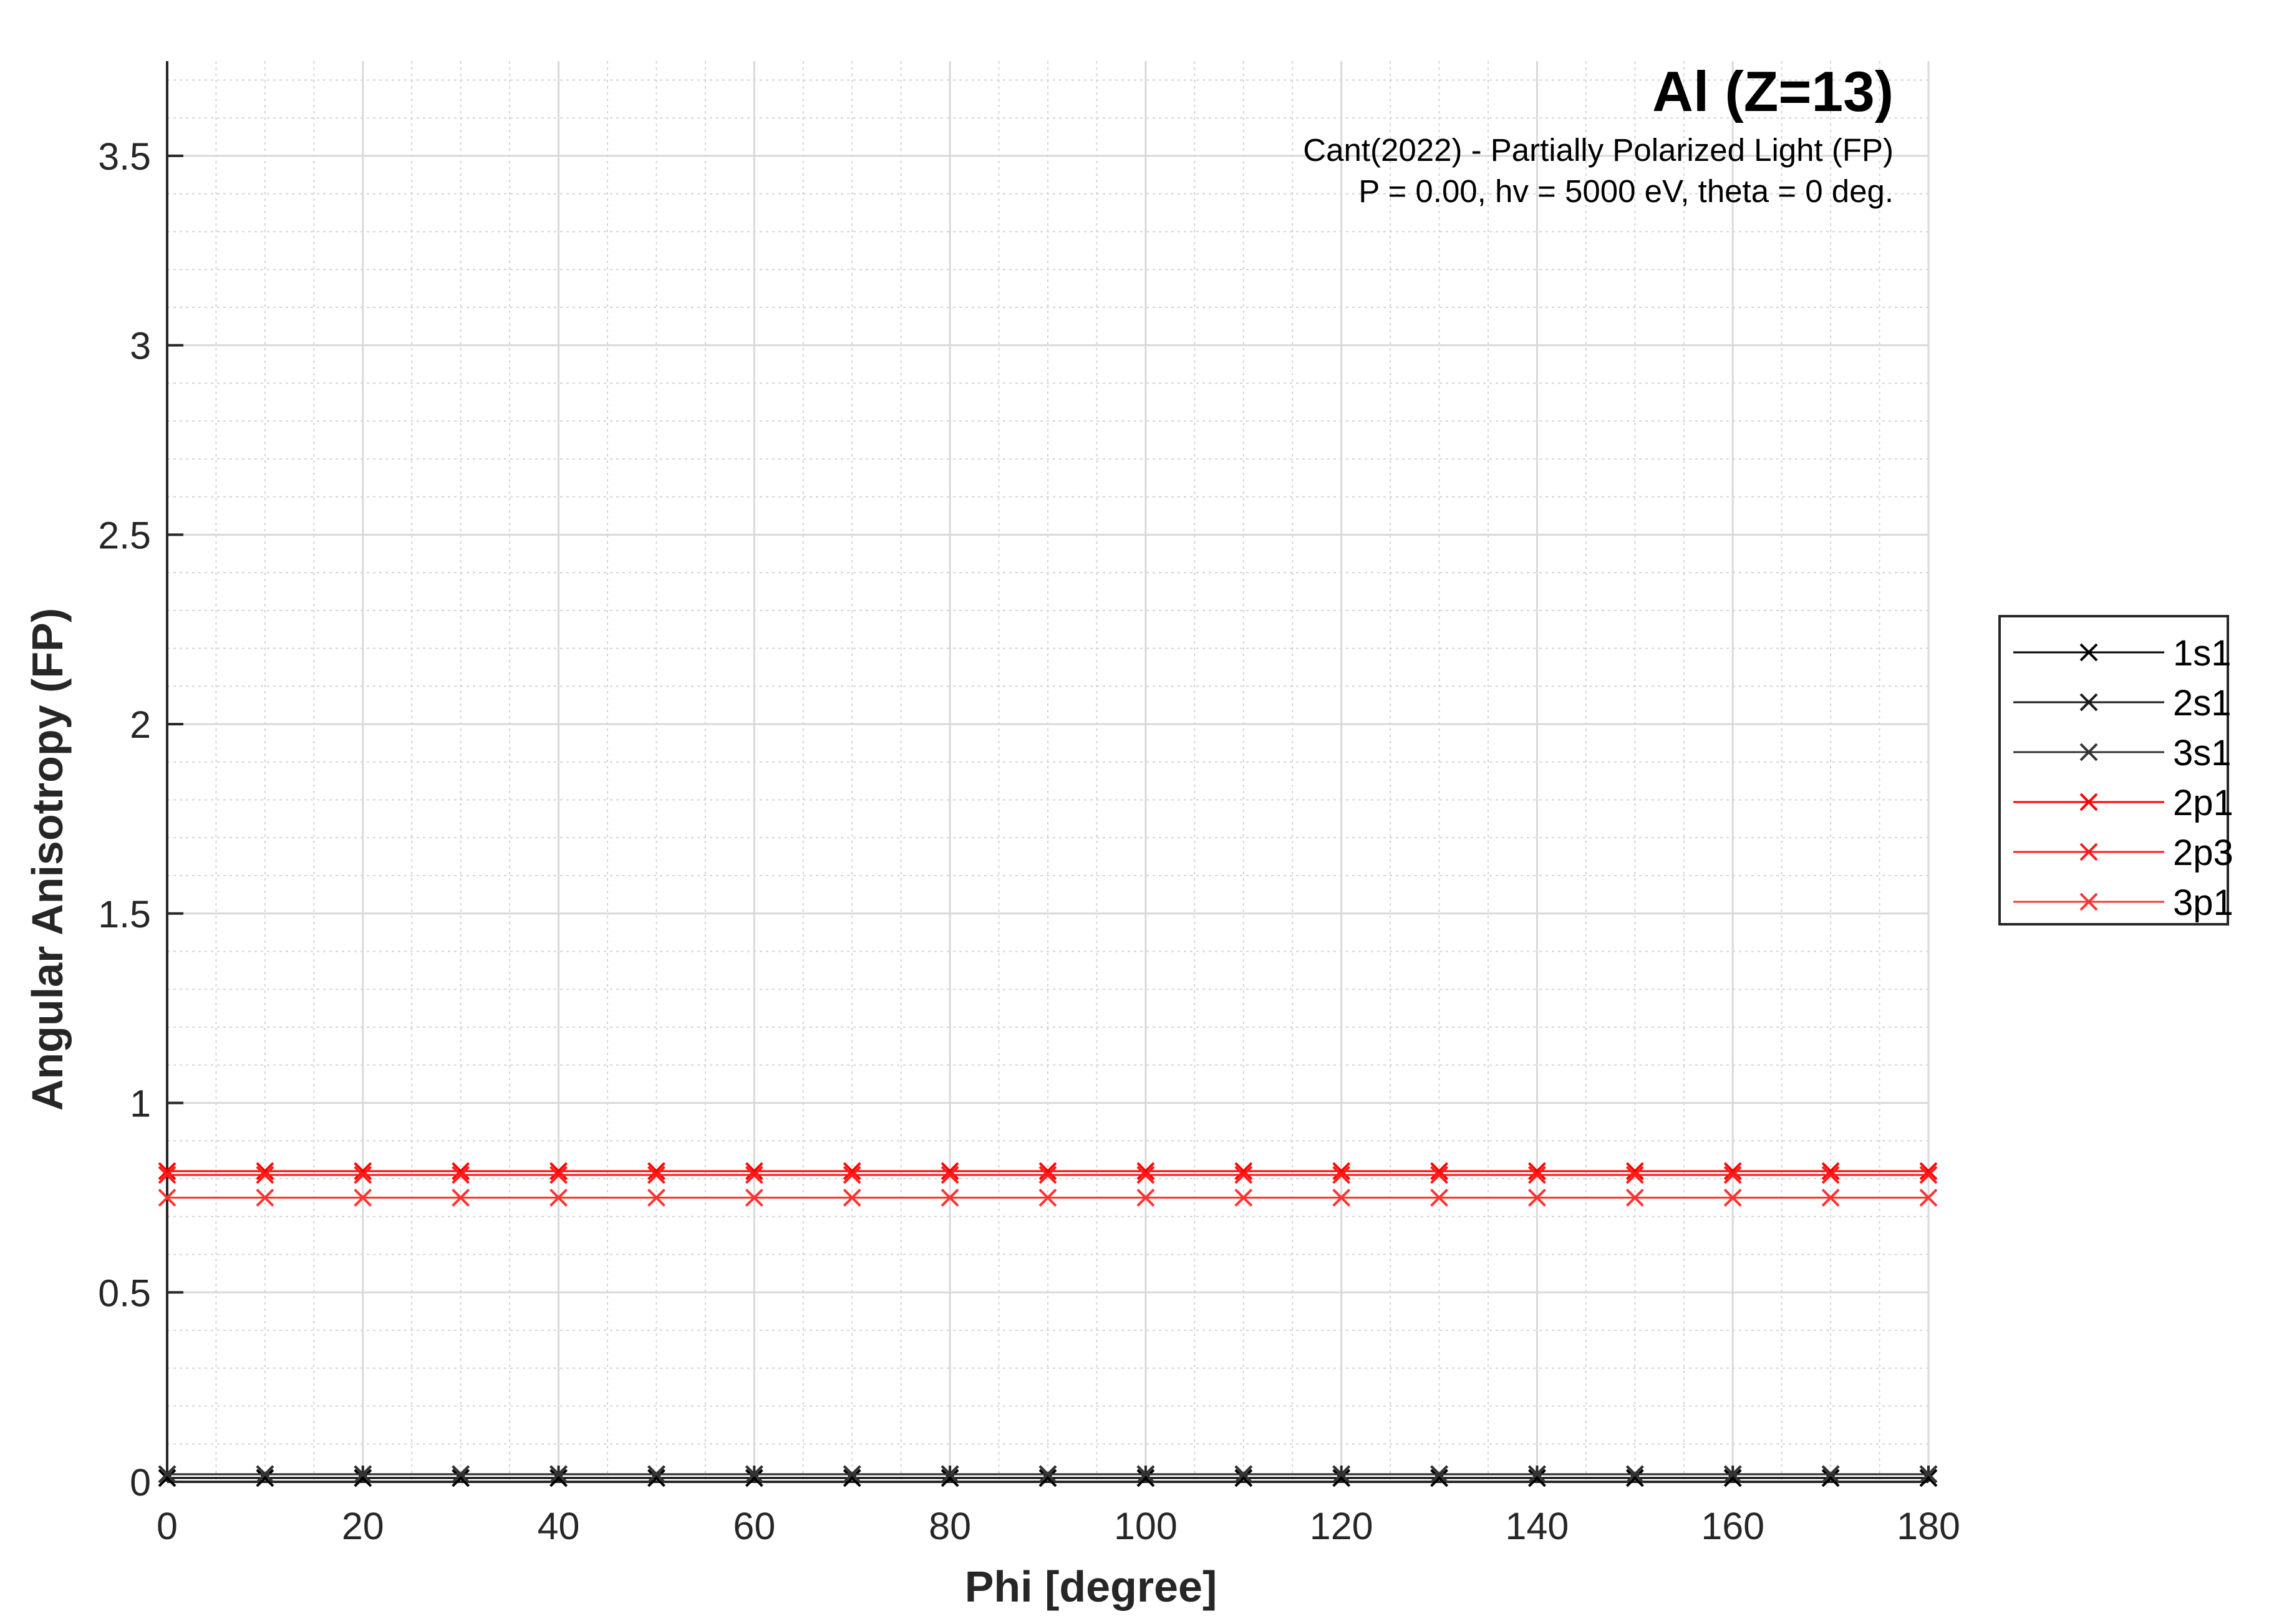 This screenshot has width=2274, height=1624. What do you see at coordinates (2203, 803) in the screenshot?
I see `legend-label: 2p1` at bounding box center [2203, 803].